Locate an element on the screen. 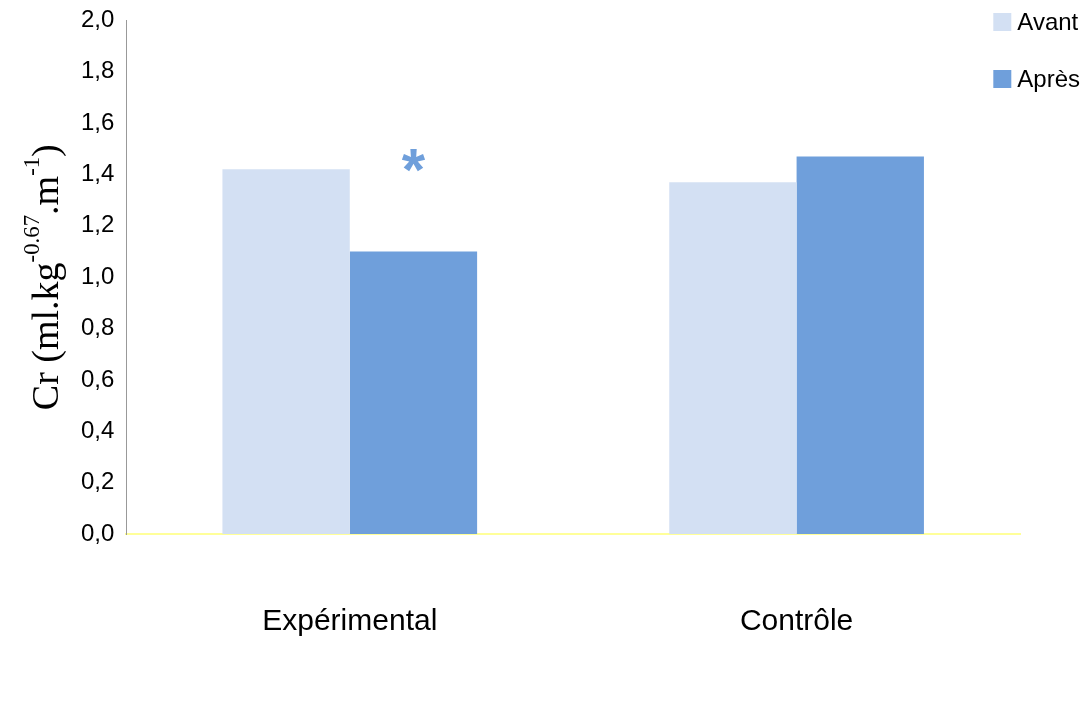 This screenshot has width=1088, height=710. y-tick-label: 0,8 is located at coordinates (97, 327).